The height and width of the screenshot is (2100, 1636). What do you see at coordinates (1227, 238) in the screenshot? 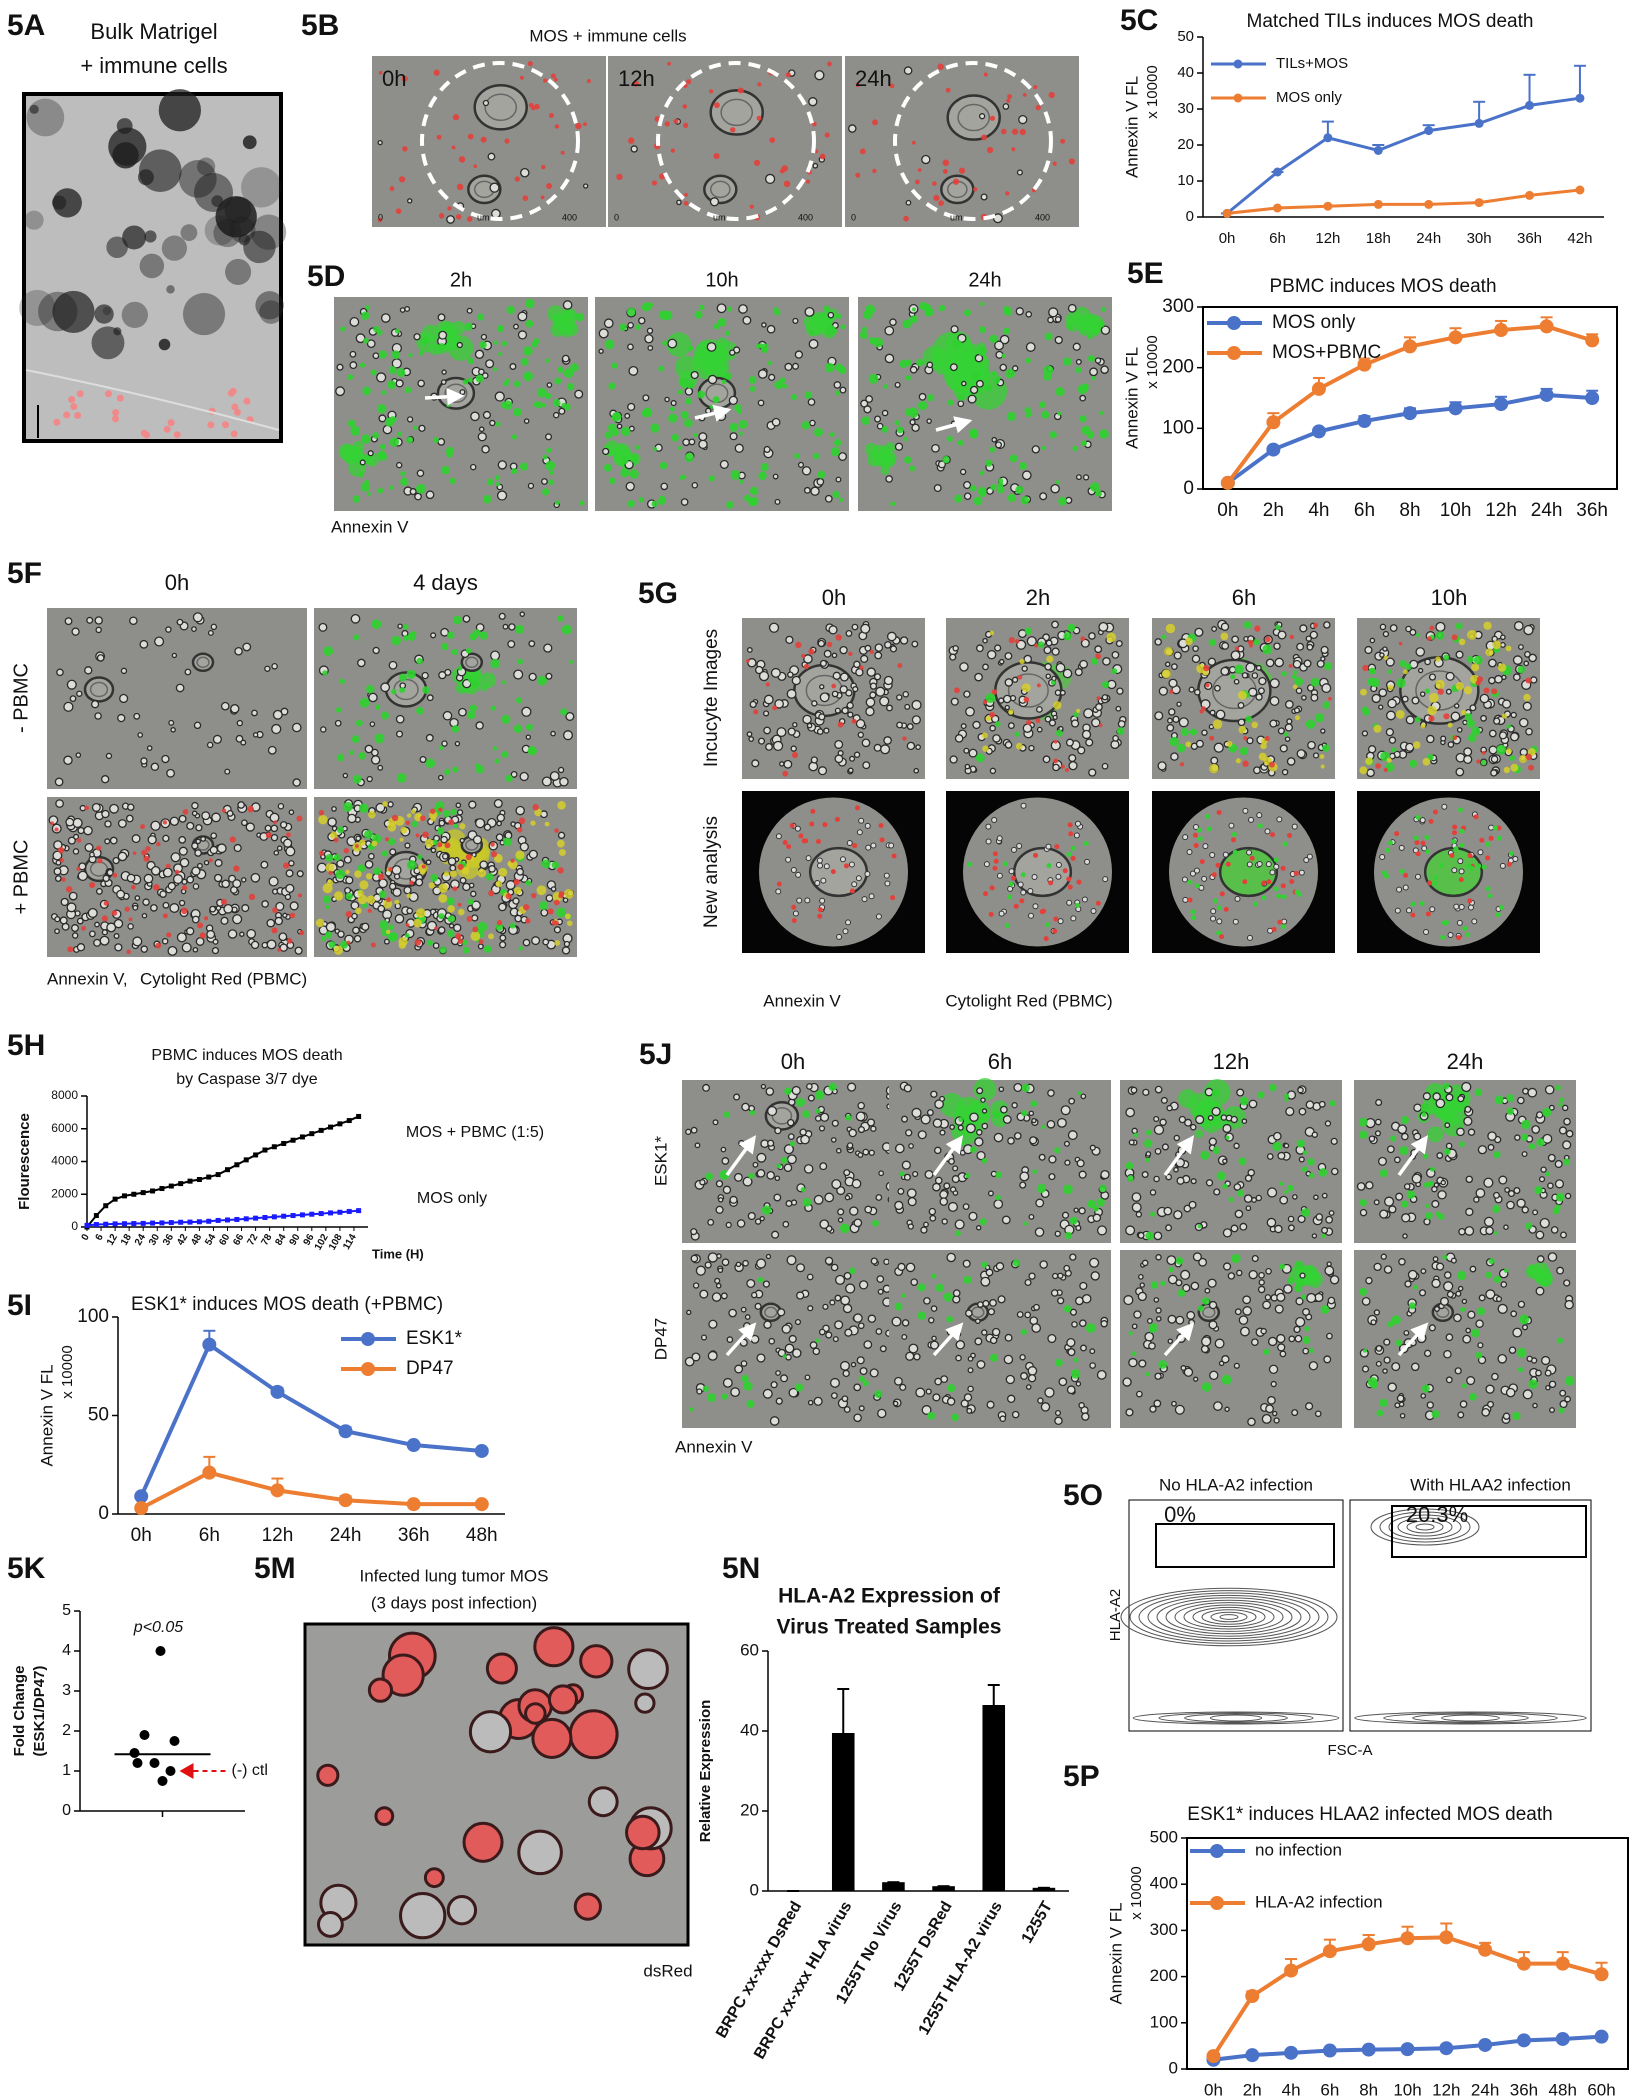
I see `x-tick-label: 0h` at bounding box center [1227, 238].